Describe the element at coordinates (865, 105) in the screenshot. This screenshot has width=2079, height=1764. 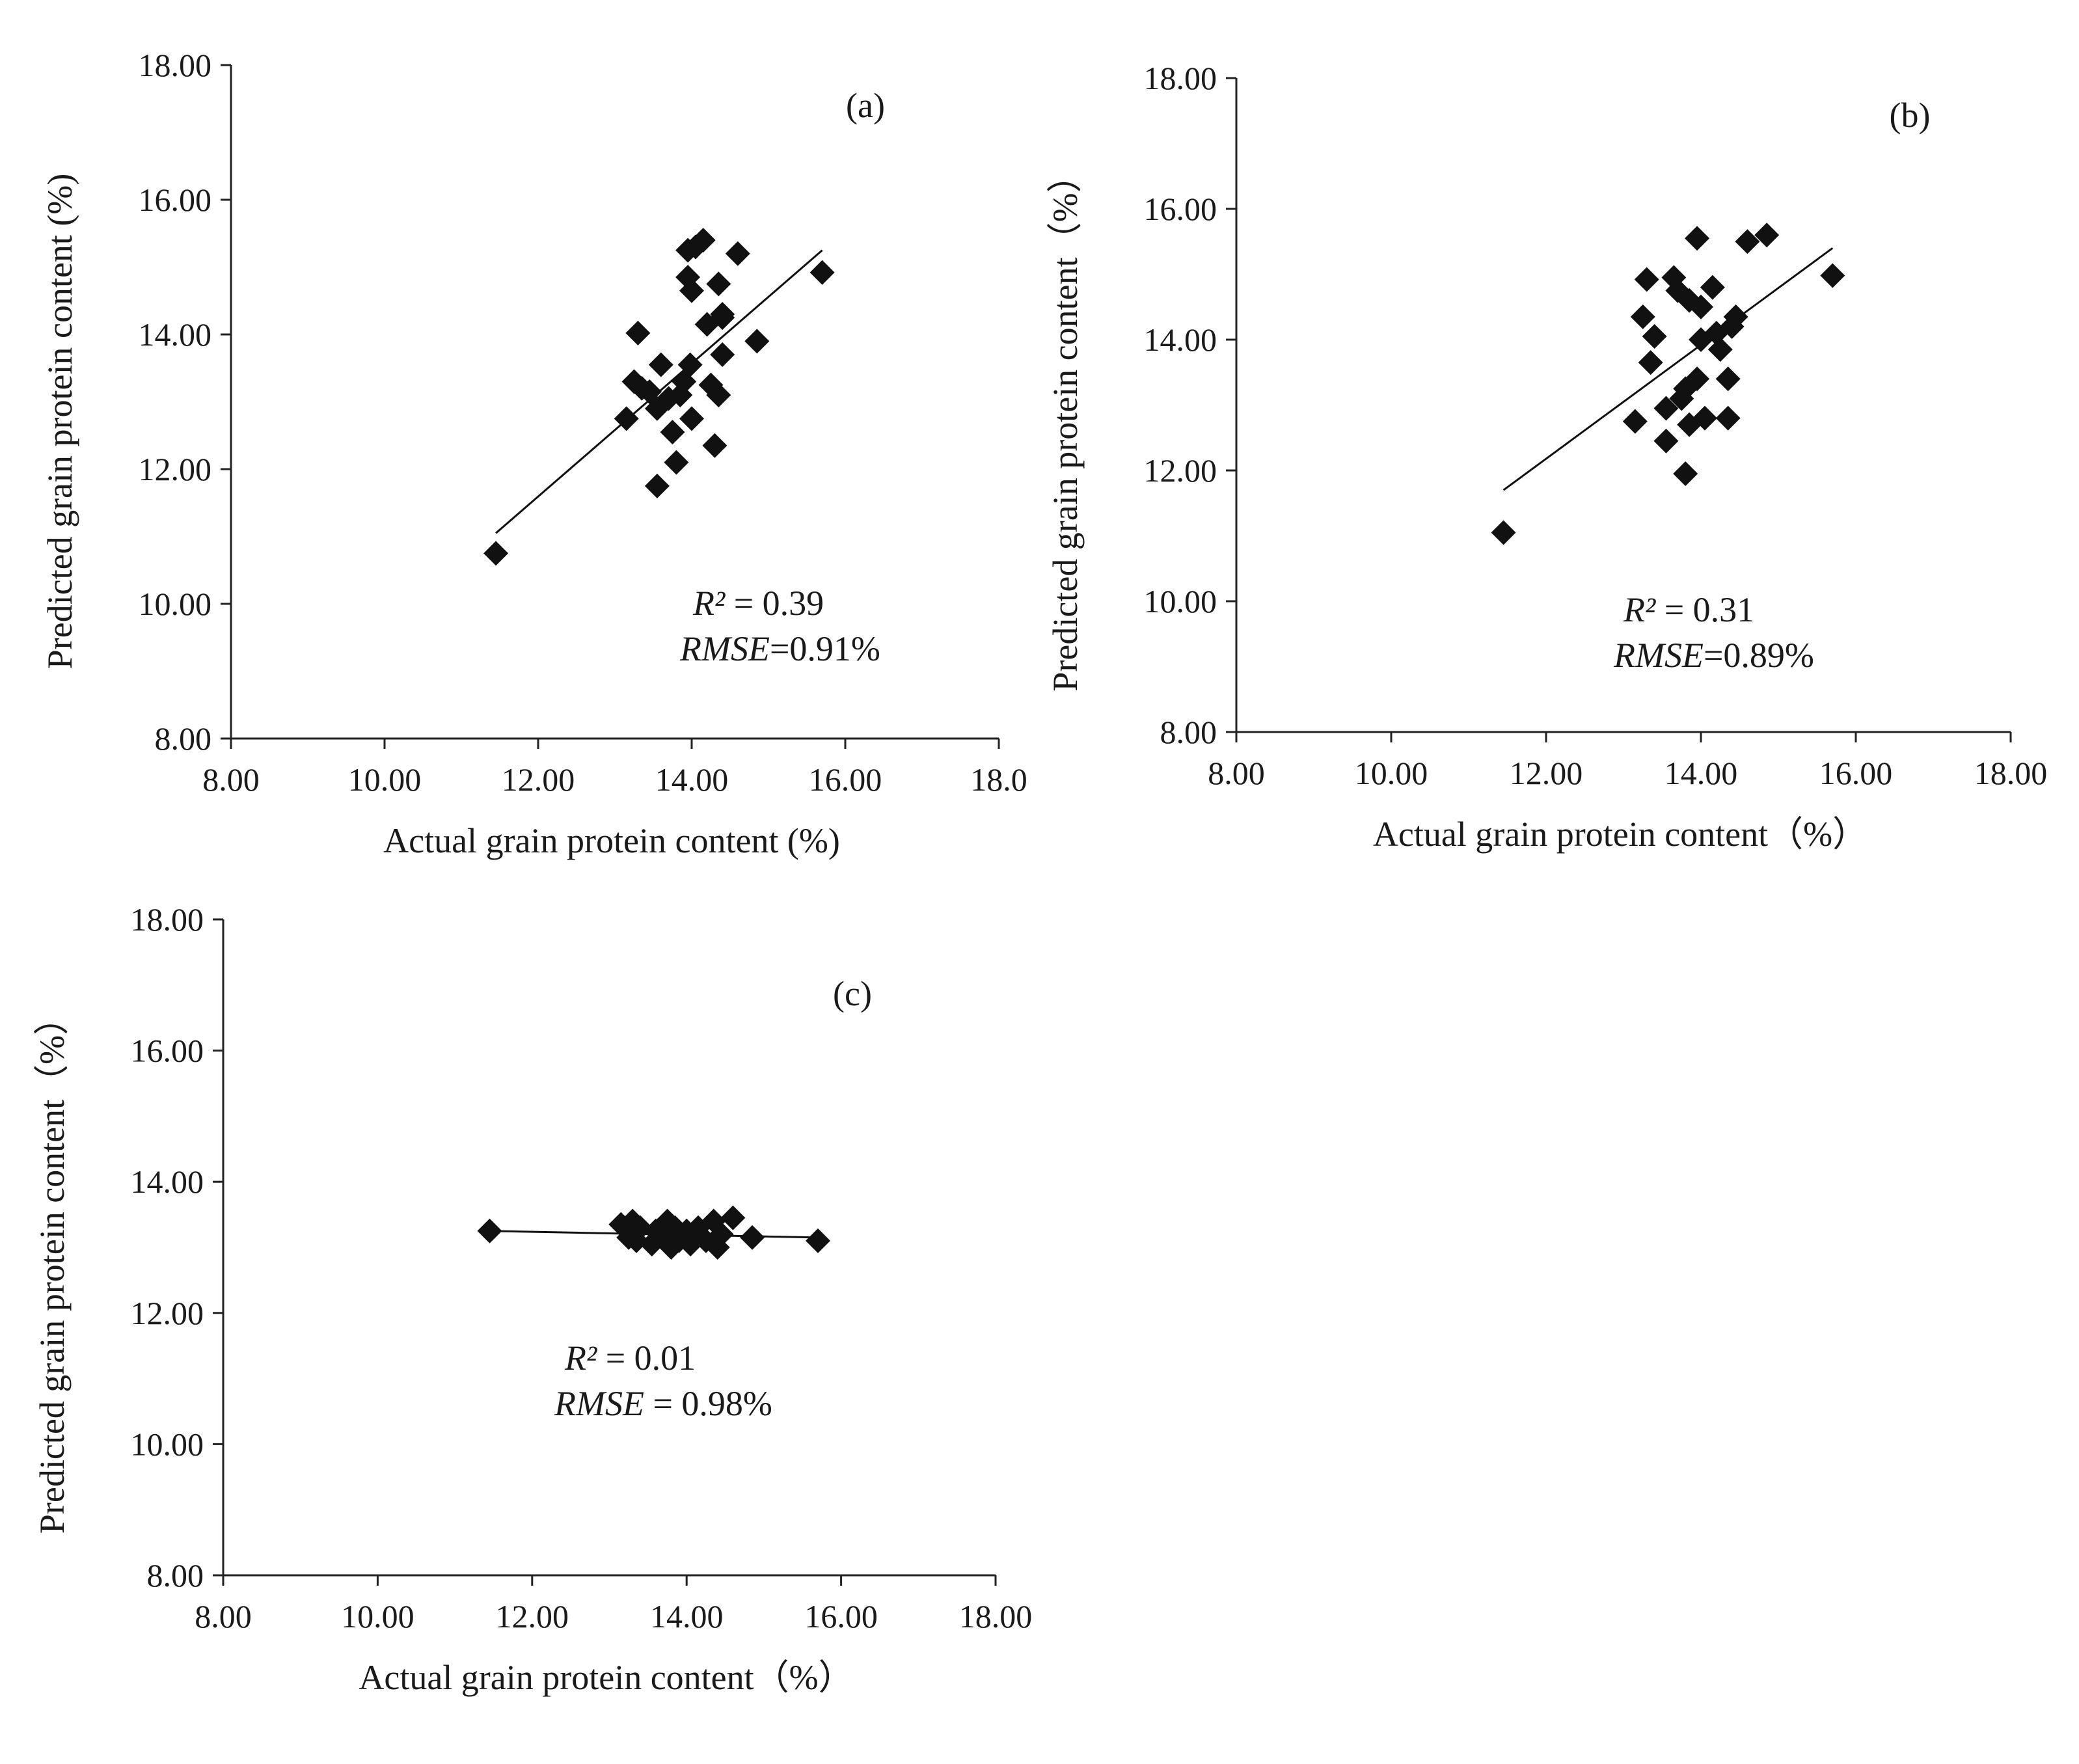
I see `panel-label: (a)` at that location.